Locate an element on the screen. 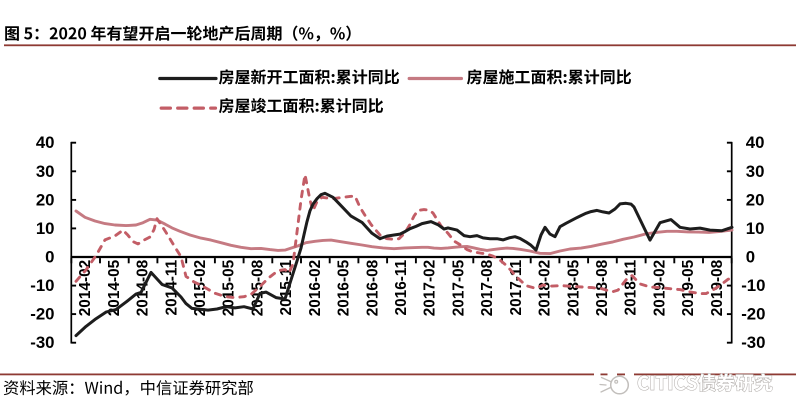 The width and height of the screenshot is (796, 416). svg-text: 2017-05 is located at coordinates (458, 287).